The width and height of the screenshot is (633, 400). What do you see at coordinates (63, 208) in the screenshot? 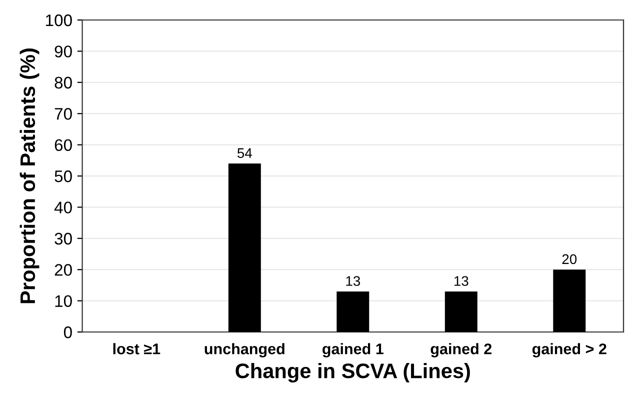
I see `y-tick-label: 40` at bounding box center [63, 208].